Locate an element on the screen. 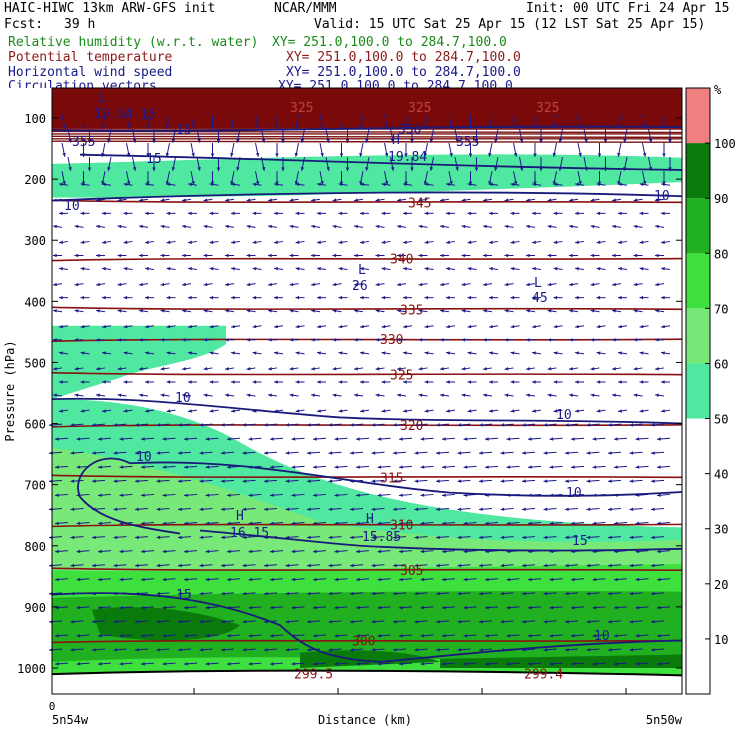 This screenshot has width=740, height=740. x-right-location: 5n50w is located at coordinates (664, 720).